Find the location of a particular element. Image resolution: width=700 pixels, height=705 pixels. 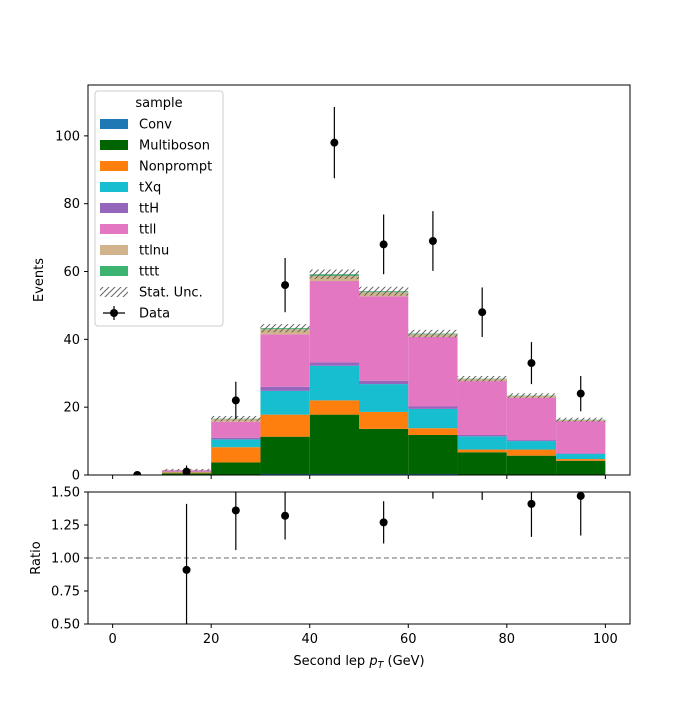

xlabel-italic-p: p is located at coordinates (372, 661).